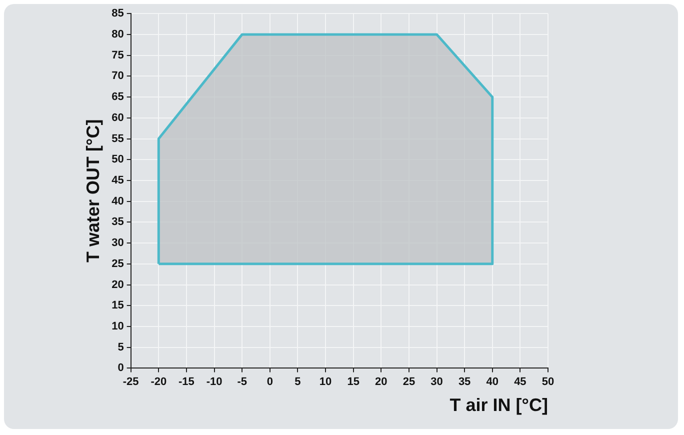 The height and width of the screenshot is (435, 684). I want to click on y-tick-label: 10, so click(118, 326).